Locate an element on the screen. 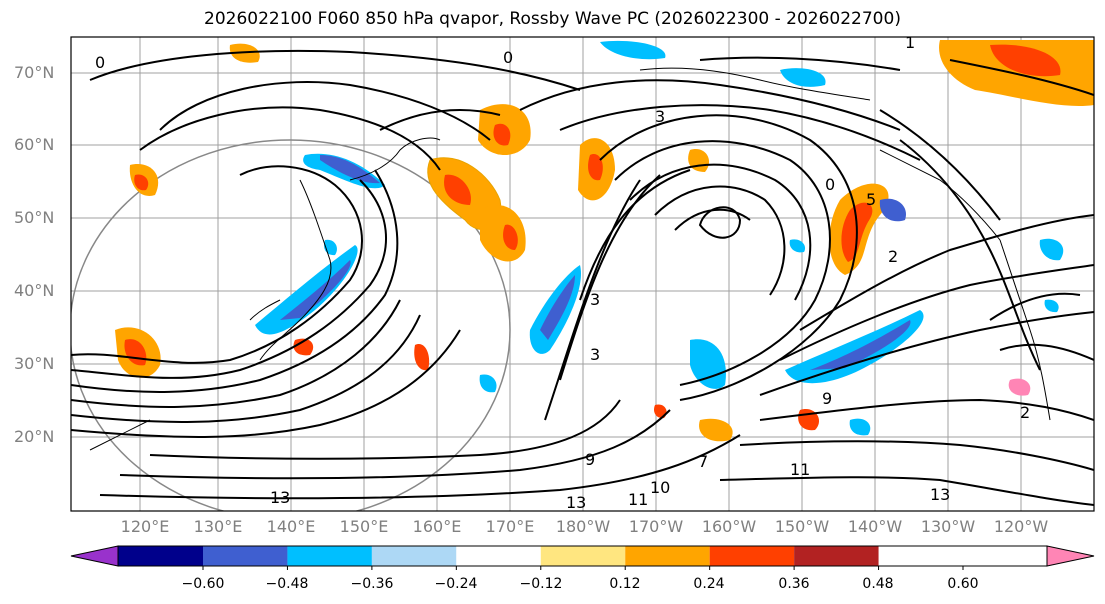 The height and width of the screenshot is (604, 1105). latitude-label: 20°N is located at coordinates (34, 436).